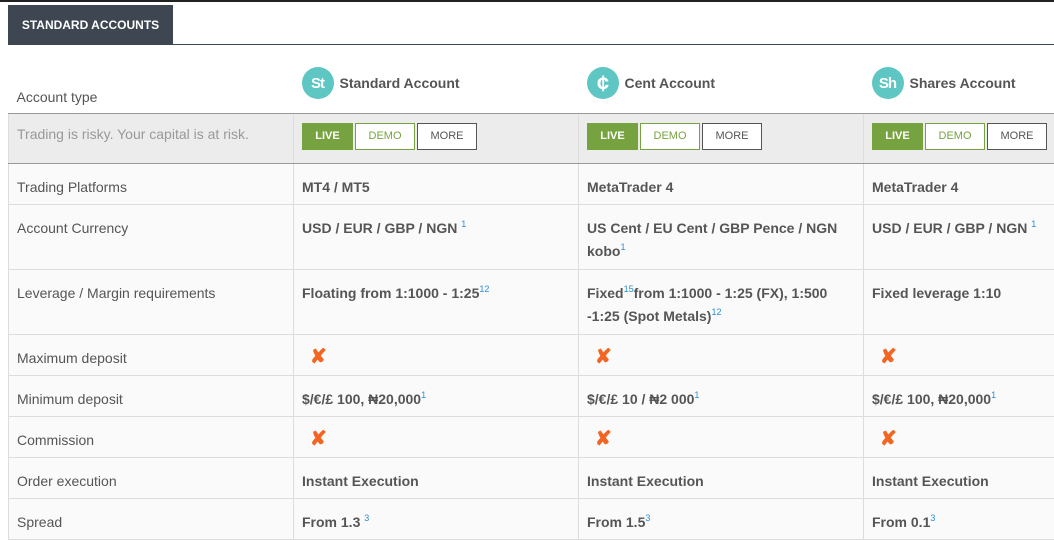 The image size is (1054, 540). What do you see at coordinates (333, 522) in the screenshot?
I see `cell-text: From 1.3` at bounding box center [333, 522].